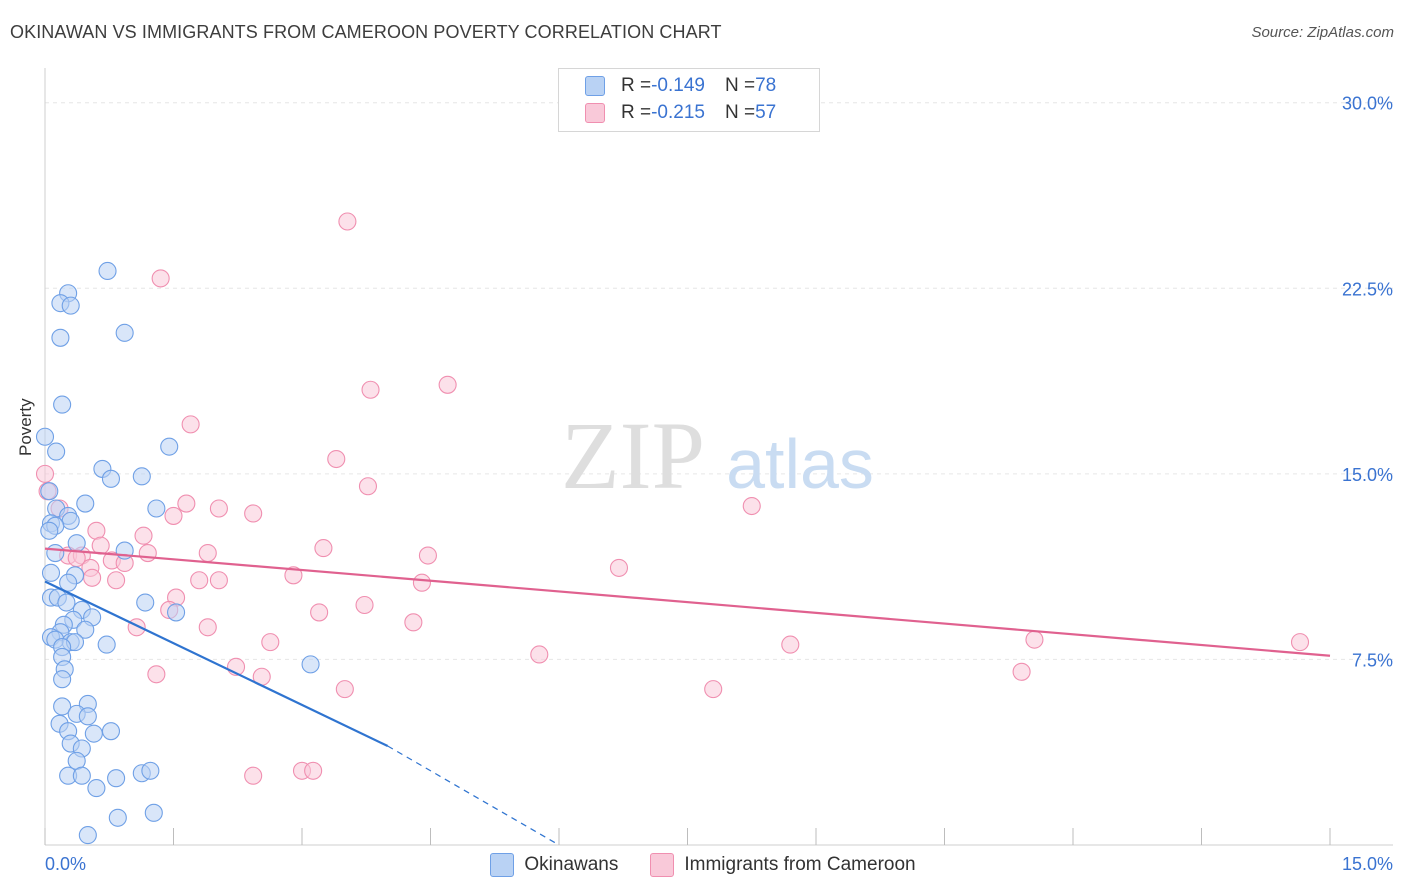 This screenshot has height=892, width=1406. I want to click on x-tick-label-1: 15.0%, so click(1367, 864).